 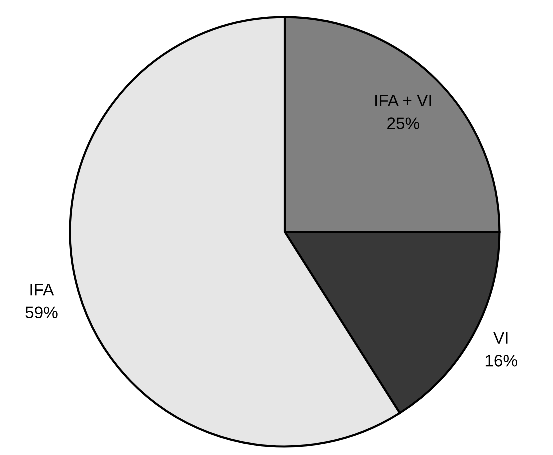 What do you see at coordinates (404, 124) in the screenshot?
I see `data-label: 25%` at bounding box center [404, 124].